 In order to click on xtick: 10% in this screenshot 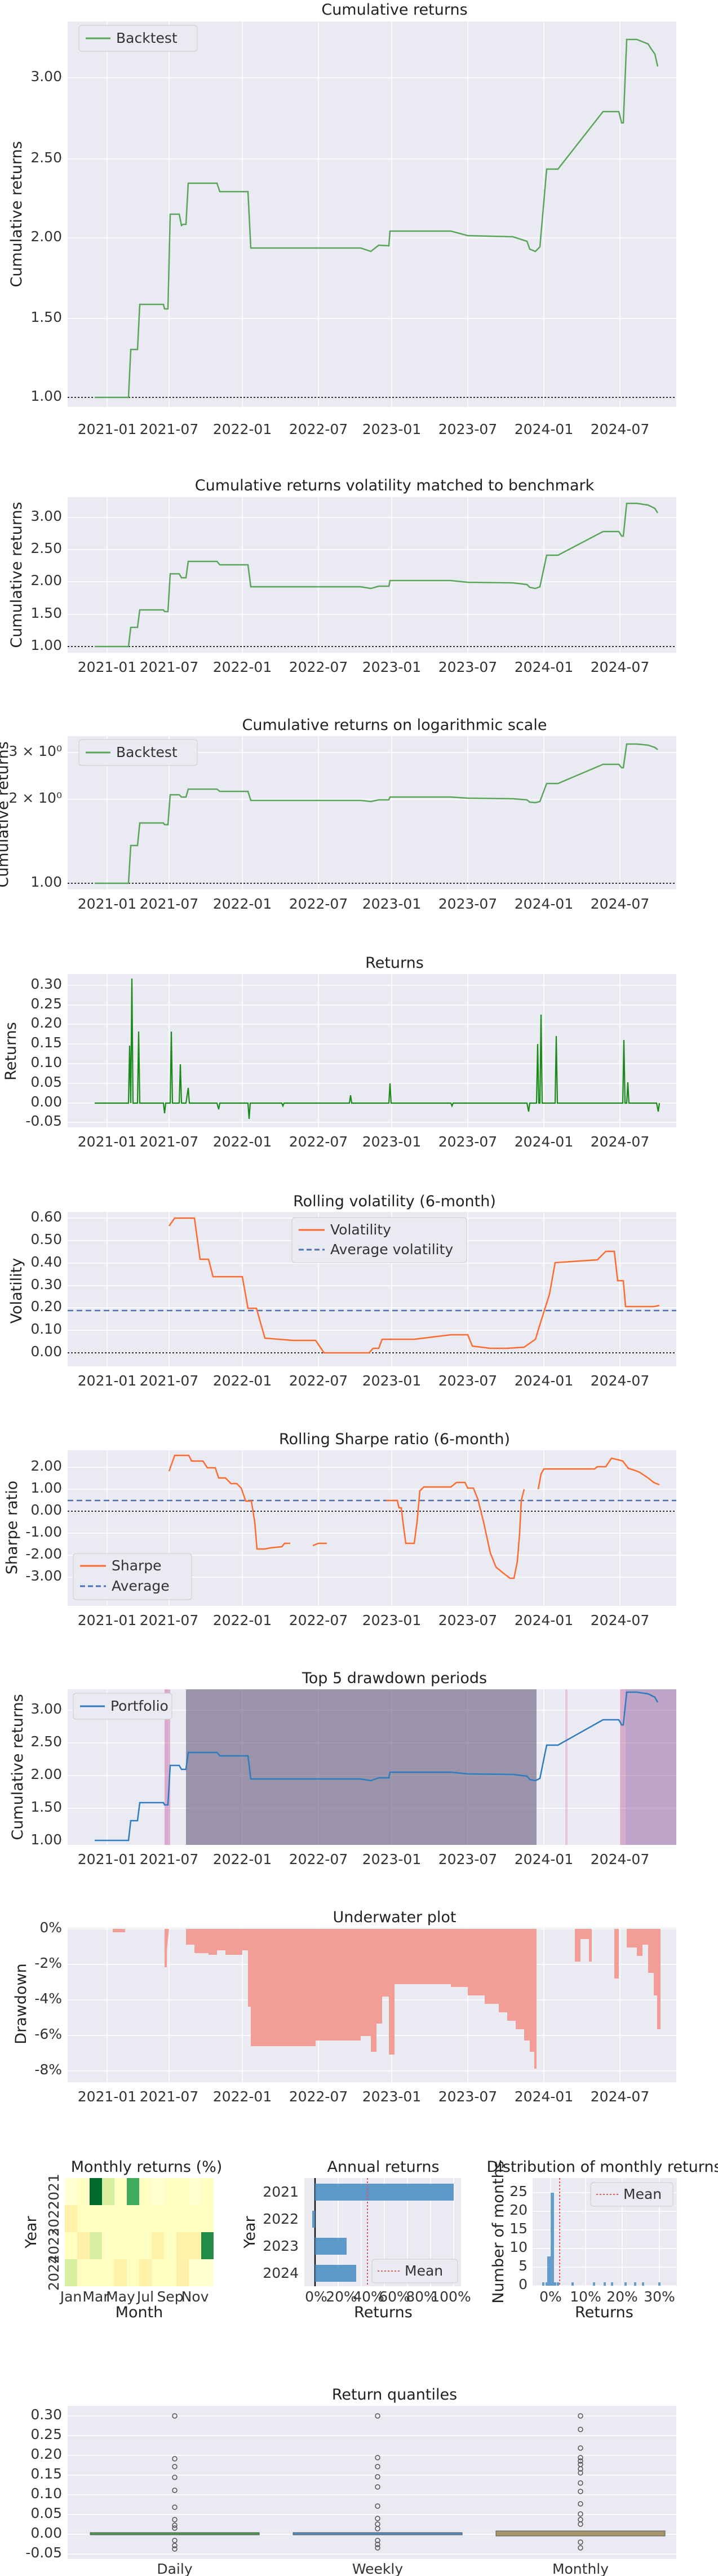, I will do `click(586, 2297)`.